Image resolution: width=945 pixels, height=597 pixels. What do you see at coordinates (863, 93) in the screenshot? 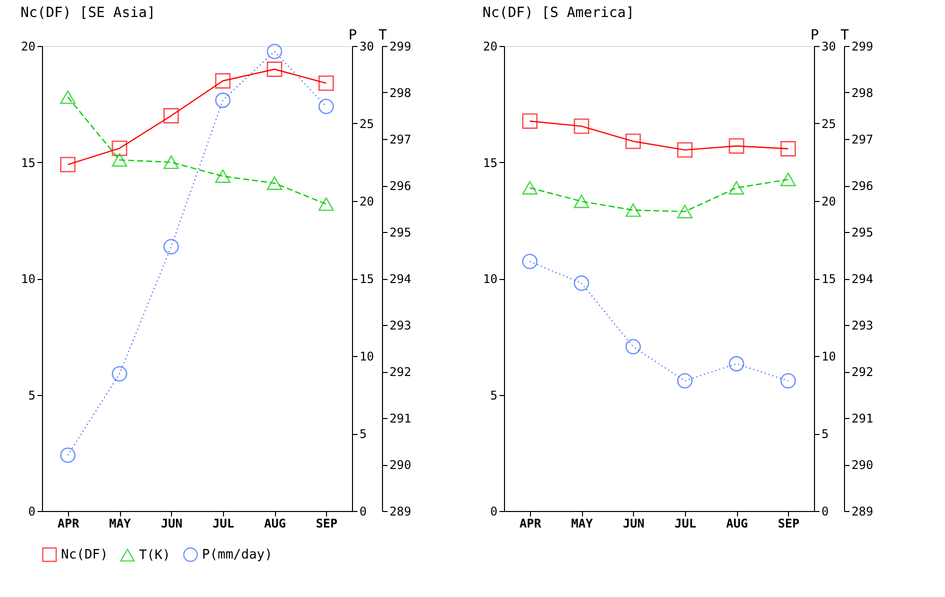
I see `y3-tick-label: 298` at bounding box center [863, 93].